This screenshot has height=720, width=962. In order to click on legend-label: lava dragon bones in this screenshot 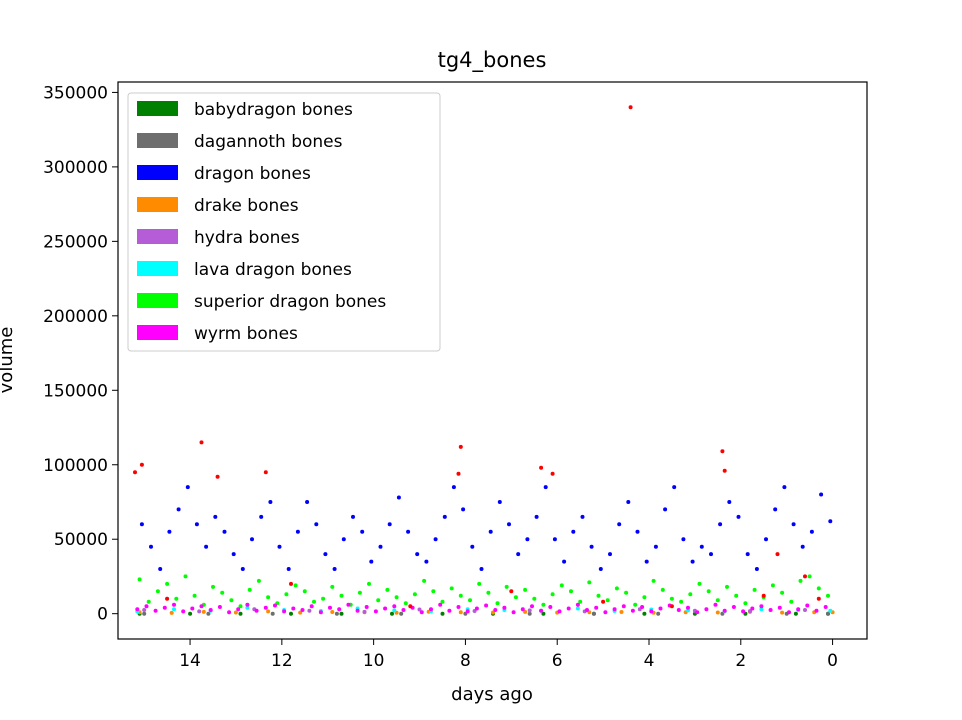, I will do `click(273, 270)`.